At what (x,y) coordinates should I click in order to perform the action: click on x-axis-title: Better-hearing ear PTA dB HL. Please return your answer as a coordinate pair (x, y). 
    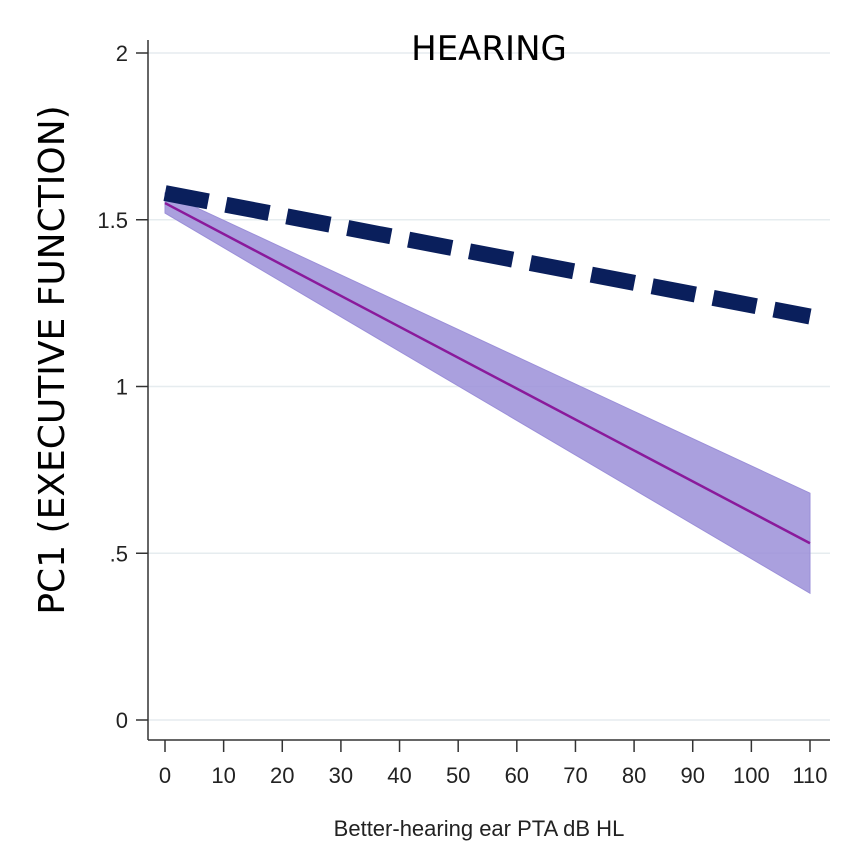
    Looking at the image, I should click on (479, 828).